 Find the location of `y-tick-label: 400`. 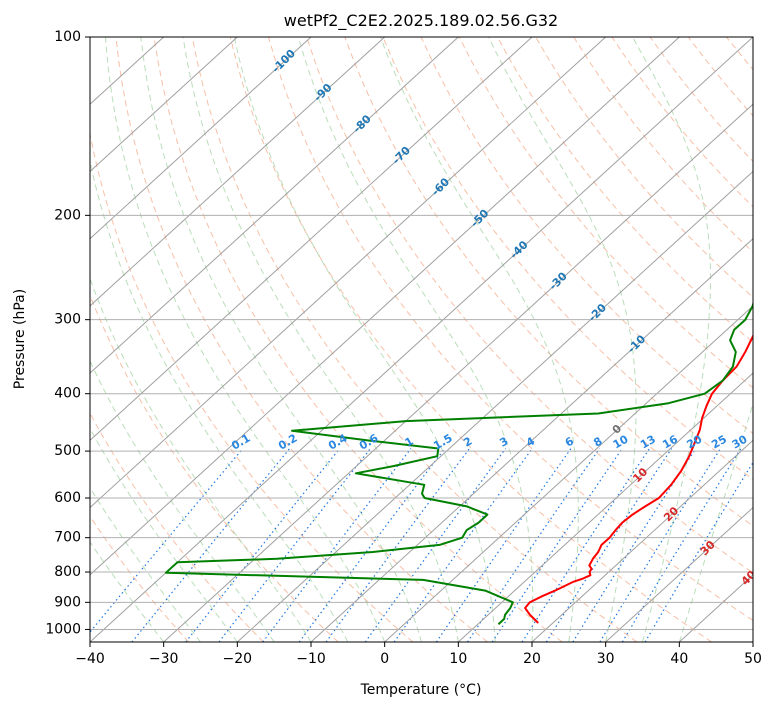

y-tick-label: 400 is located at coordinates (67, 394).